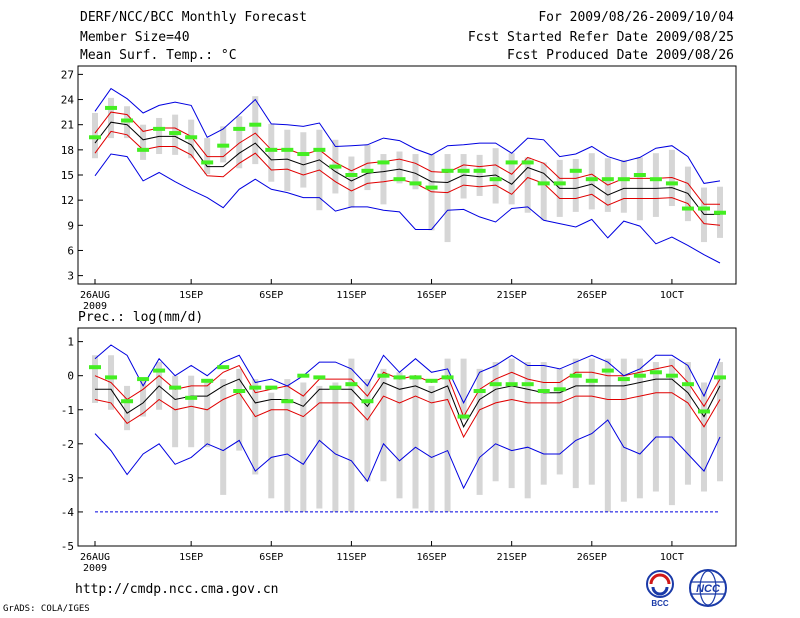 Image resolution: width=800 pixels, height=618 pixels. What do you see at coordinates (512, 295) in the screenshot?
I see `temperature-xtick-label-21SEP: 21SEP` at bounding box center [512, 295].